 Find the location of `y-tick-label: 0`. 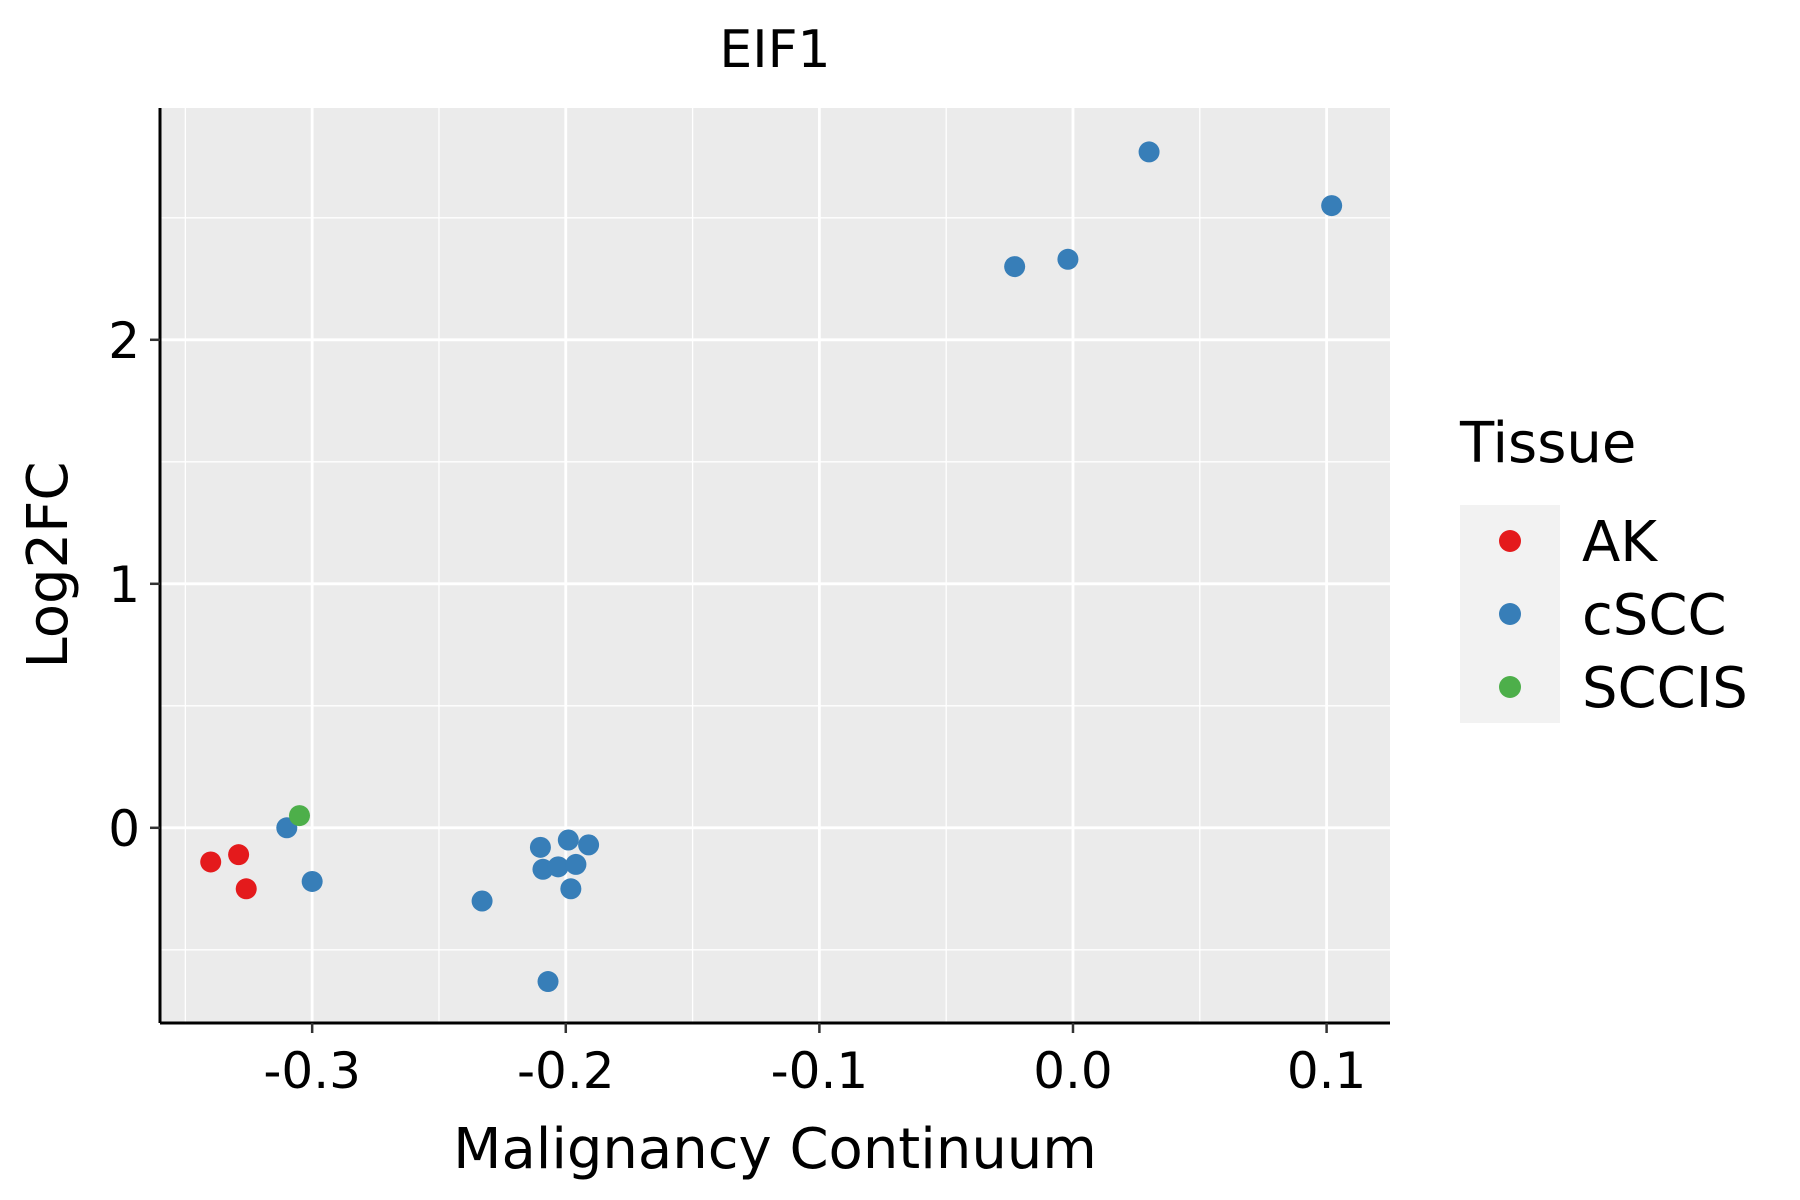

y-tick-label: 0 is located at coordinates (124, 829).